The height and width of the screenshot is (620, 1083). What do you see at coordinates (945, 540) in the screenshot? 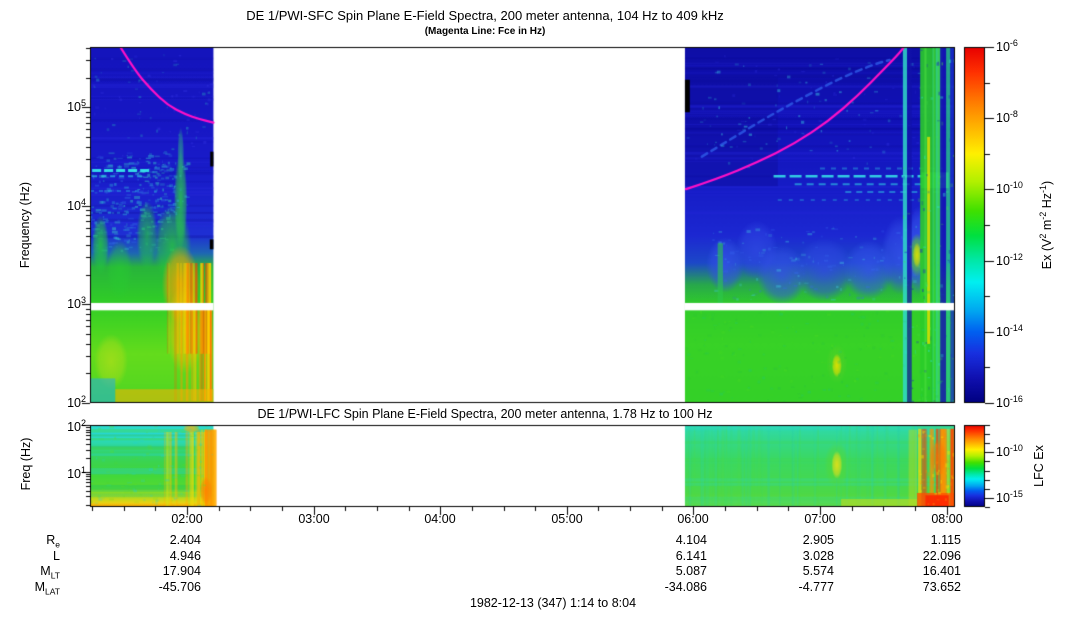
I see `annotation-value: 1.115` at bounding box center [945, 540].